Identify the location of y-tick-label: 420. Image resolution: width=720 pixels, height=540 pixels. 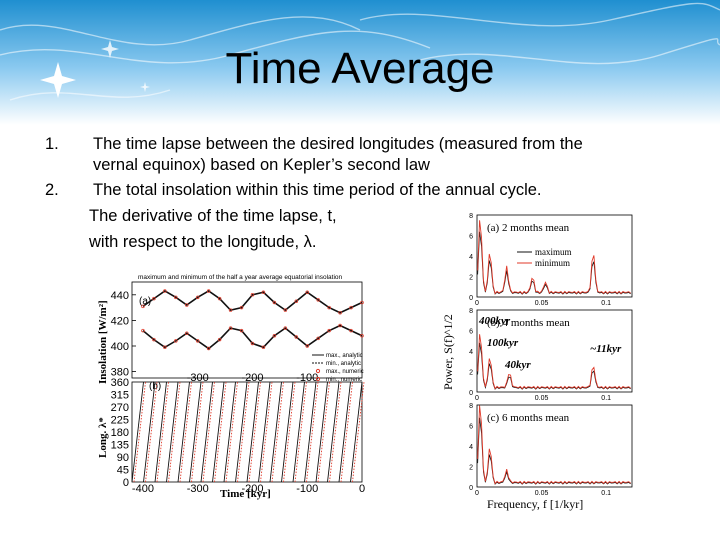
(120, 321).